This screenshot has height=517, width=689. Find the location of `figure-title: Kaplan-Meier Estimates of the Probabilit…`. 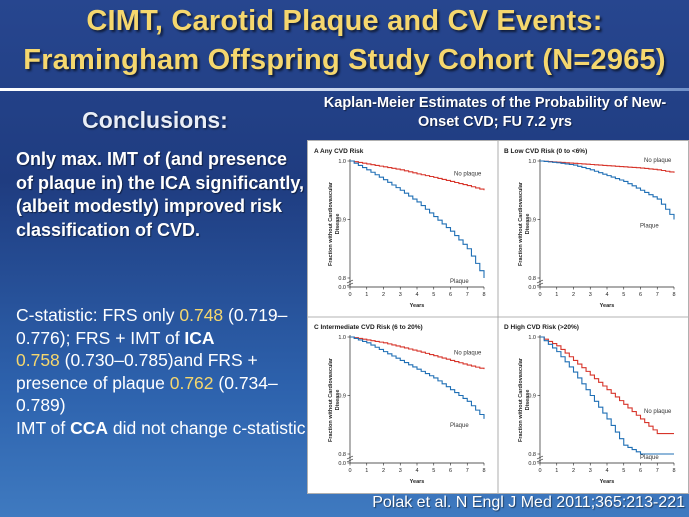

figure-title: Kaplan-Meier Estimates of the Probabilit… is located at coordinates (495, 112).